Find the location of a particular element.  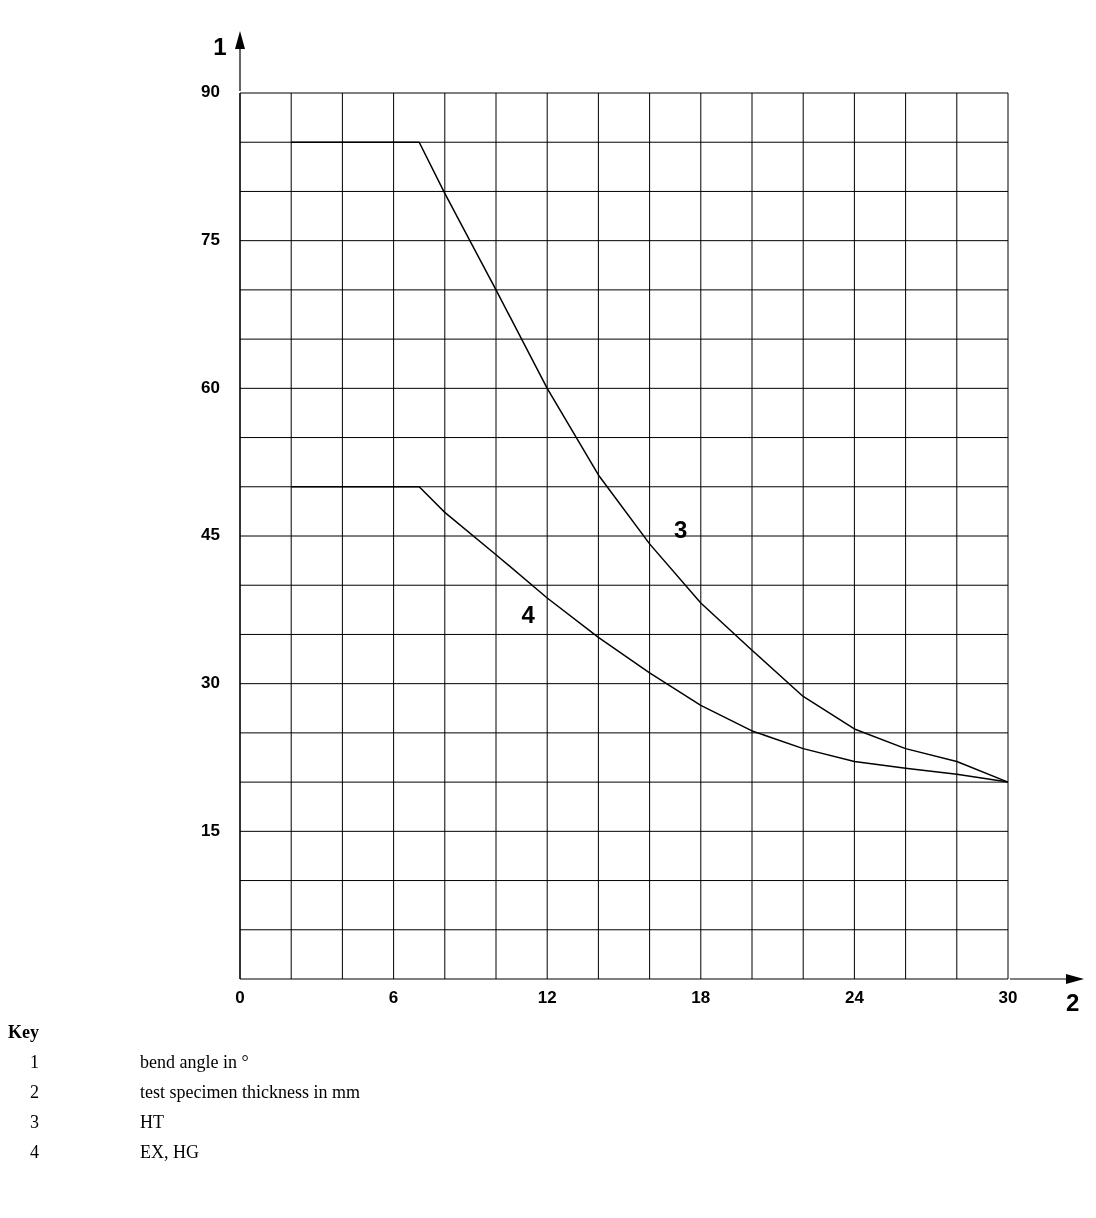

y-tick-label: 75 is located at coordinates (210, 240).